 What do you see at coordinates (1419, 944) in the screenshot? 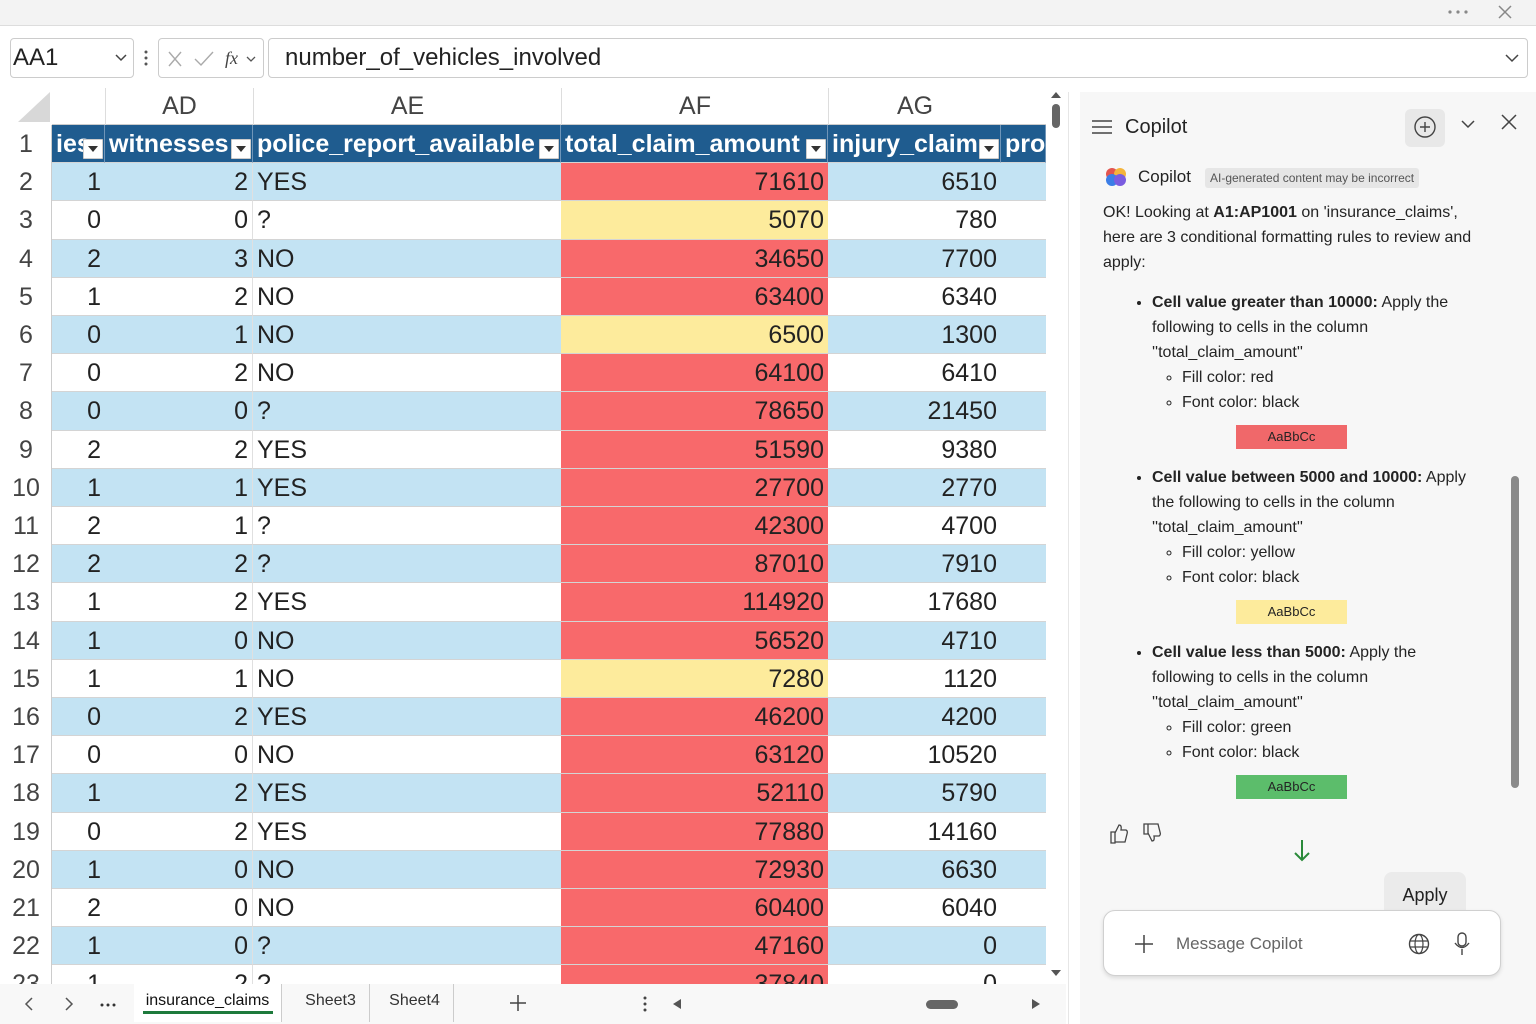
I see `globe-icon` at bounding box center [1419, 944].